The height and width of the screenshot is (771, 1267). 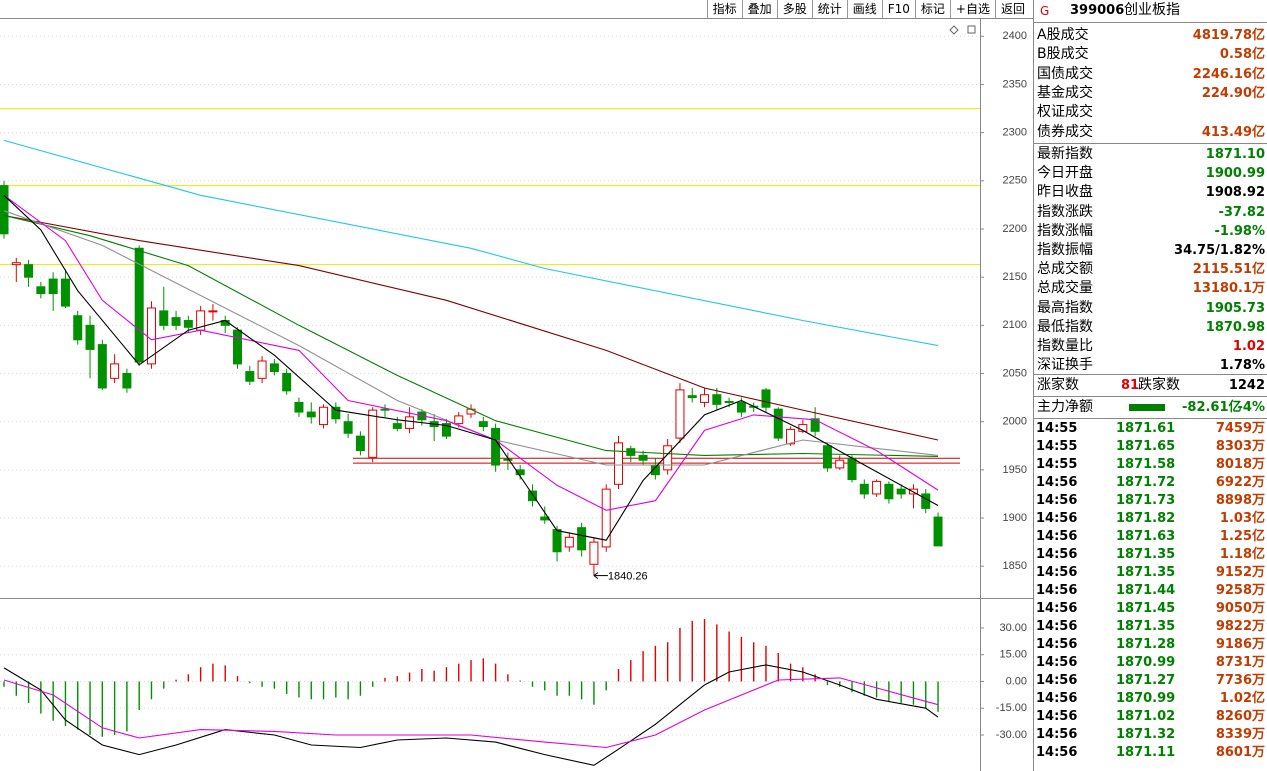 I want to click on row-label: 最新指数, so click(x=1065, y=154).